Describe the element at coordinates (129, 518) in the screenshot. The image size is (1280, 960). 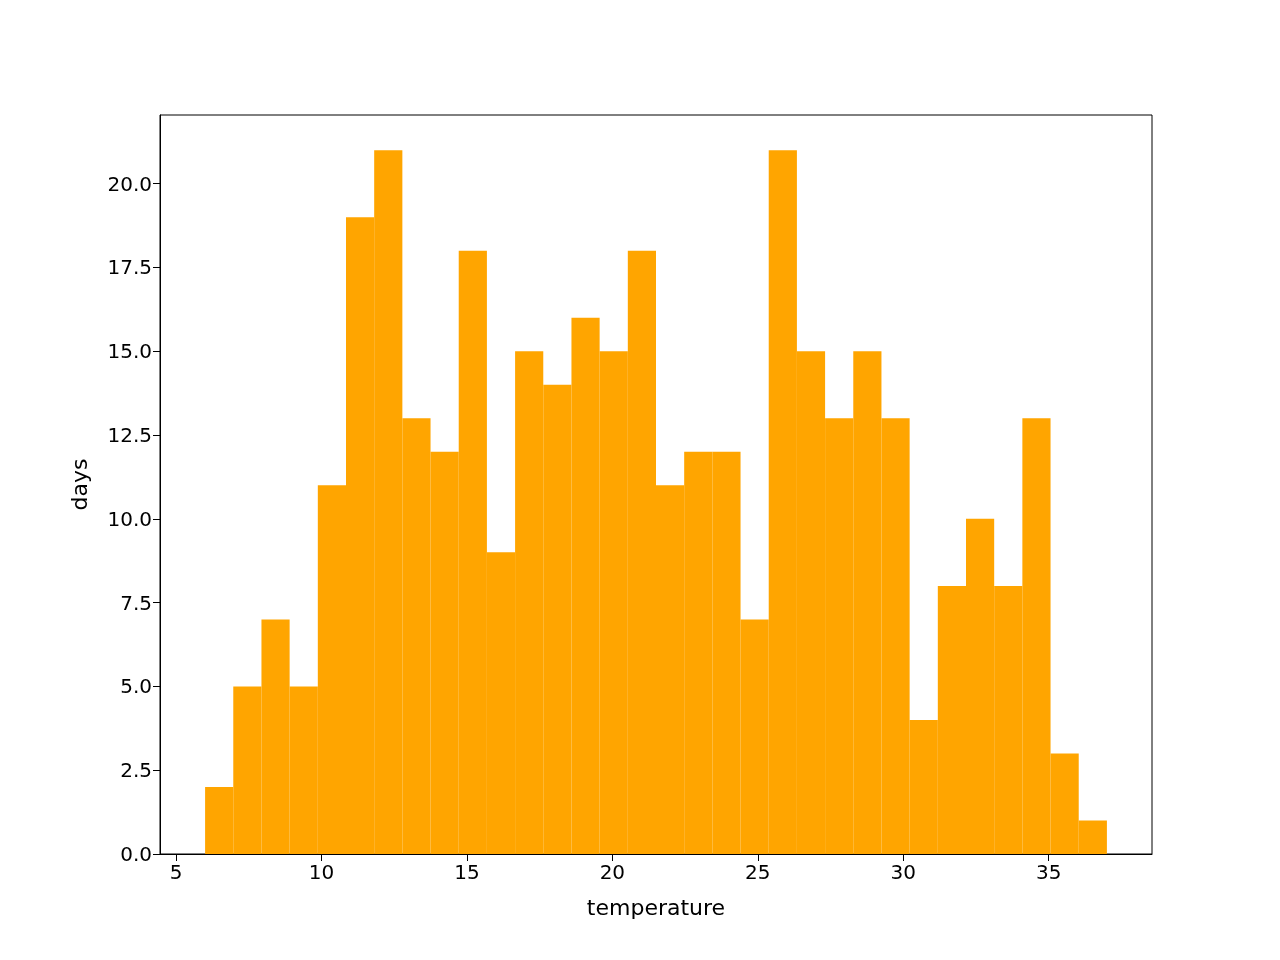
I see `y-tick-label: 10.0` at that location.